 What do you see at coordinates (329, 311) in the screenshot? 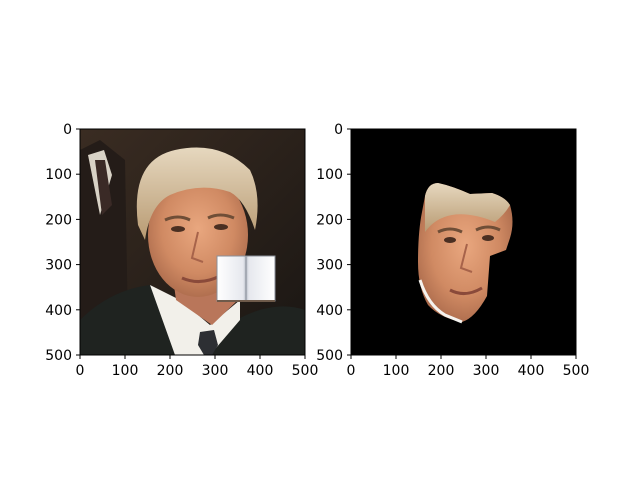
I see `right-y-tick-label: 400` at bounding box center [329, 311].